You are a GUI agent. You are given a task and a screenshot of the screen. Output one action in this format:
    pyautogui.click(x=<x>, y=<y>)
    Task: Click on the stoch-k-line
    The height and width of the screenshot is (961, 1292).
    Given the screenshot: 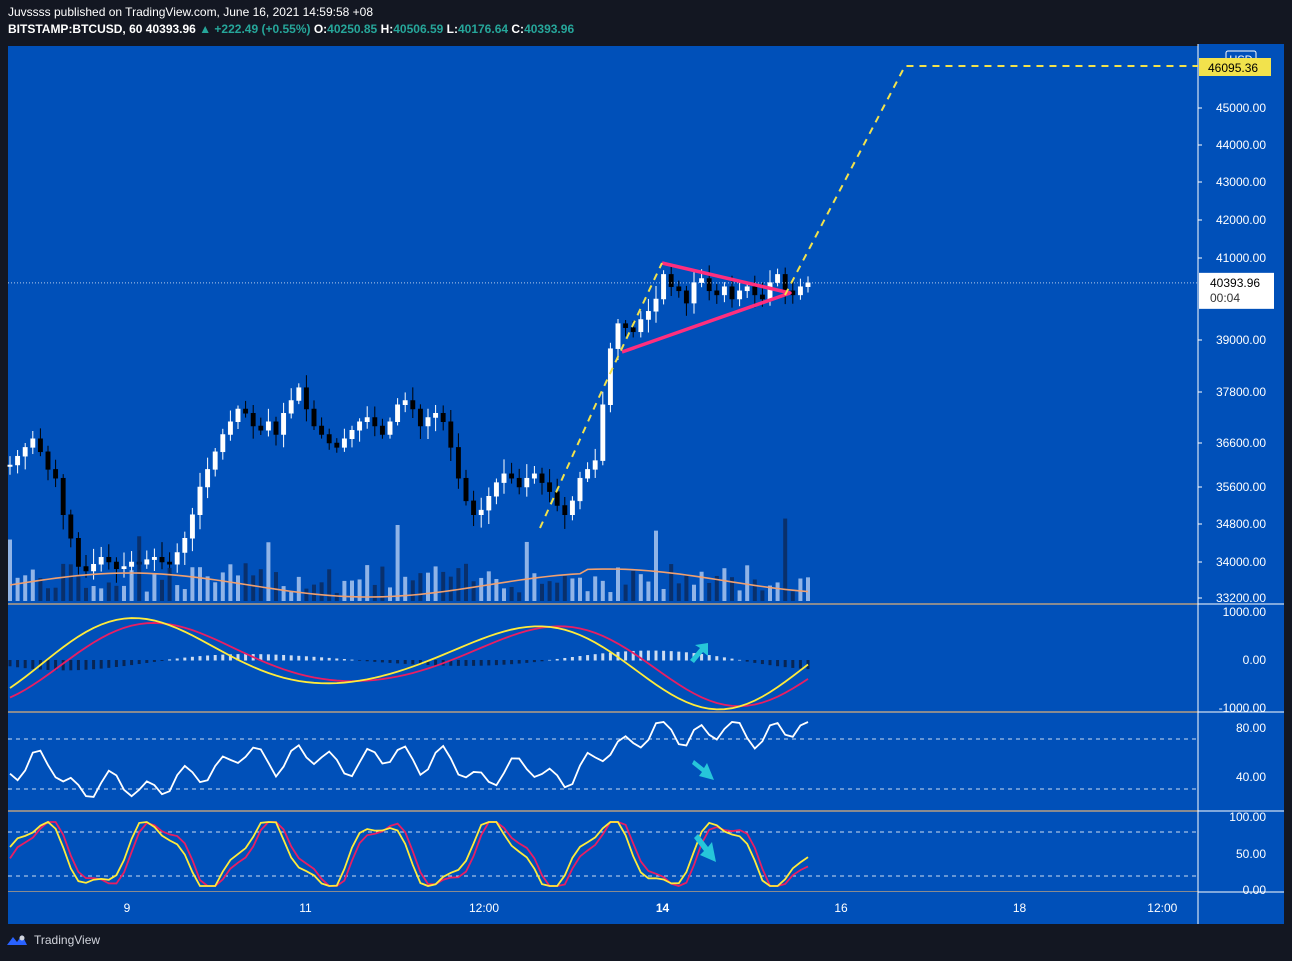 What is the action you would take?
    pyautogui.click(x=409, y=853)
    